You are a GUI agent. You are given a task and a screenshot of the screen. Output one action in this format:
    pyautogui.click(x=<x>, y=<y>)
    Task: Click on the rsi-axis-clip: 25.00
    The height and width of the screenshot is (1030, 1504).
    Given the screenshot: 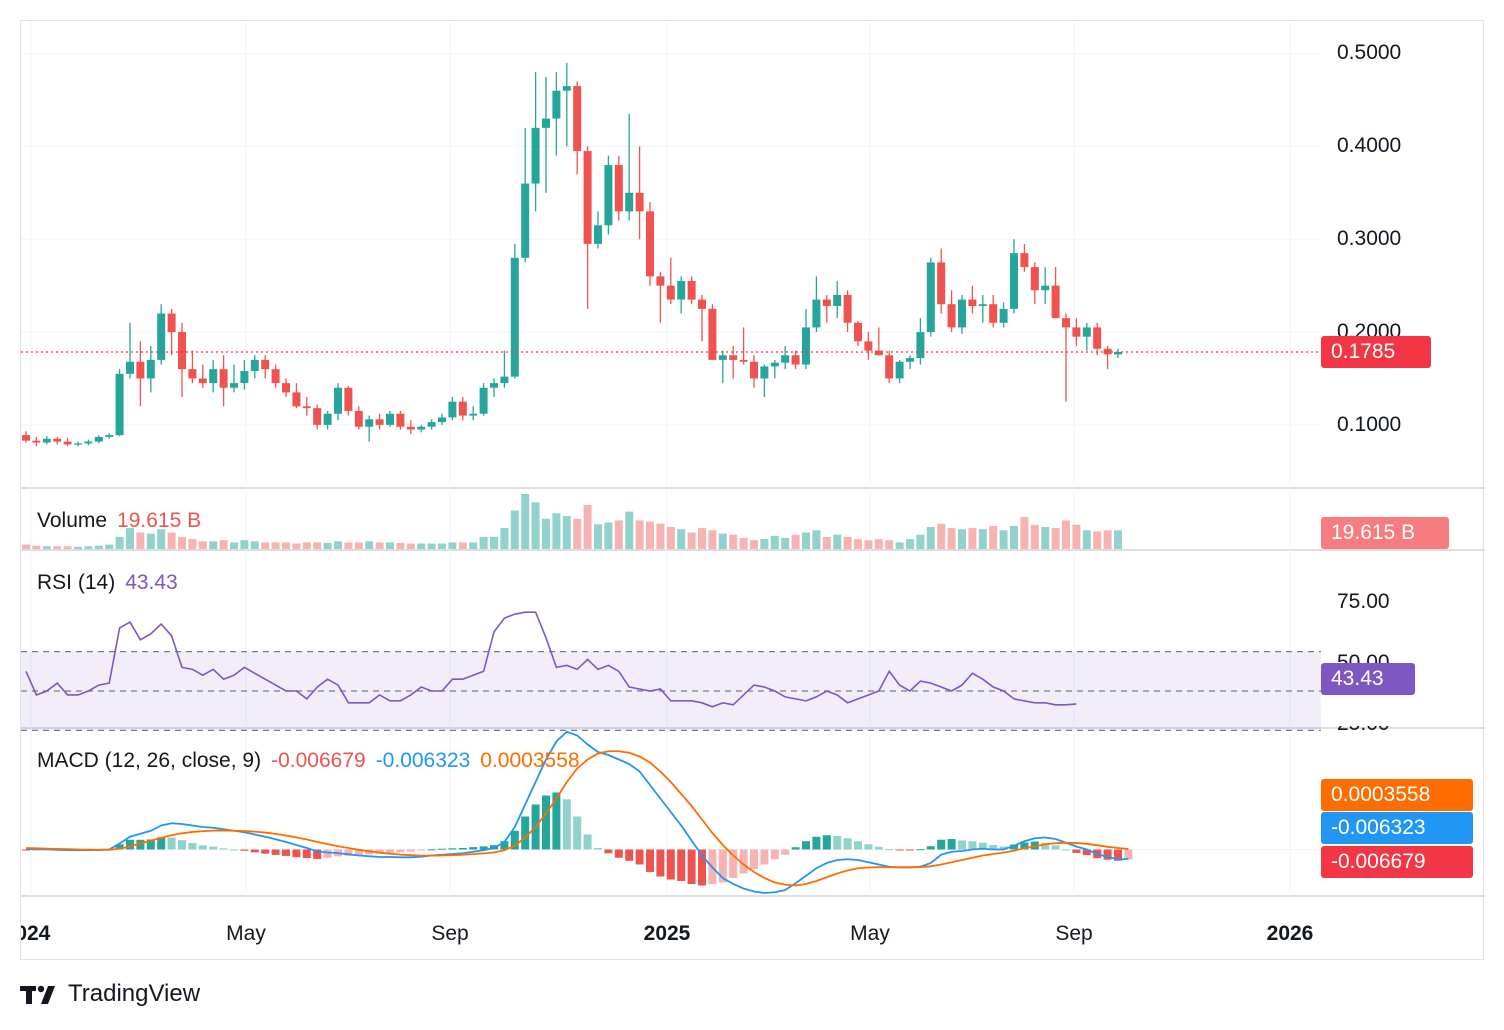 What is the action you would take?
    pyautogui.click(x=1403, y=737)
    